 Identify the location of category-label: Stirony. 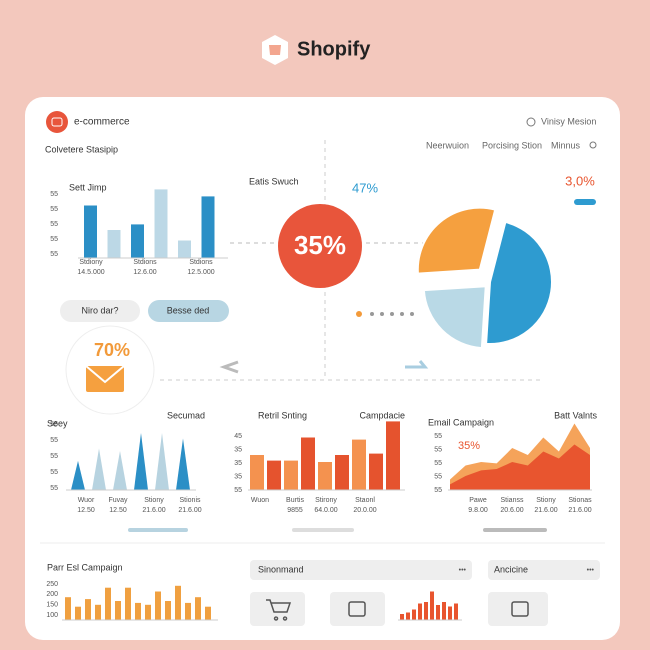
(326, 500).